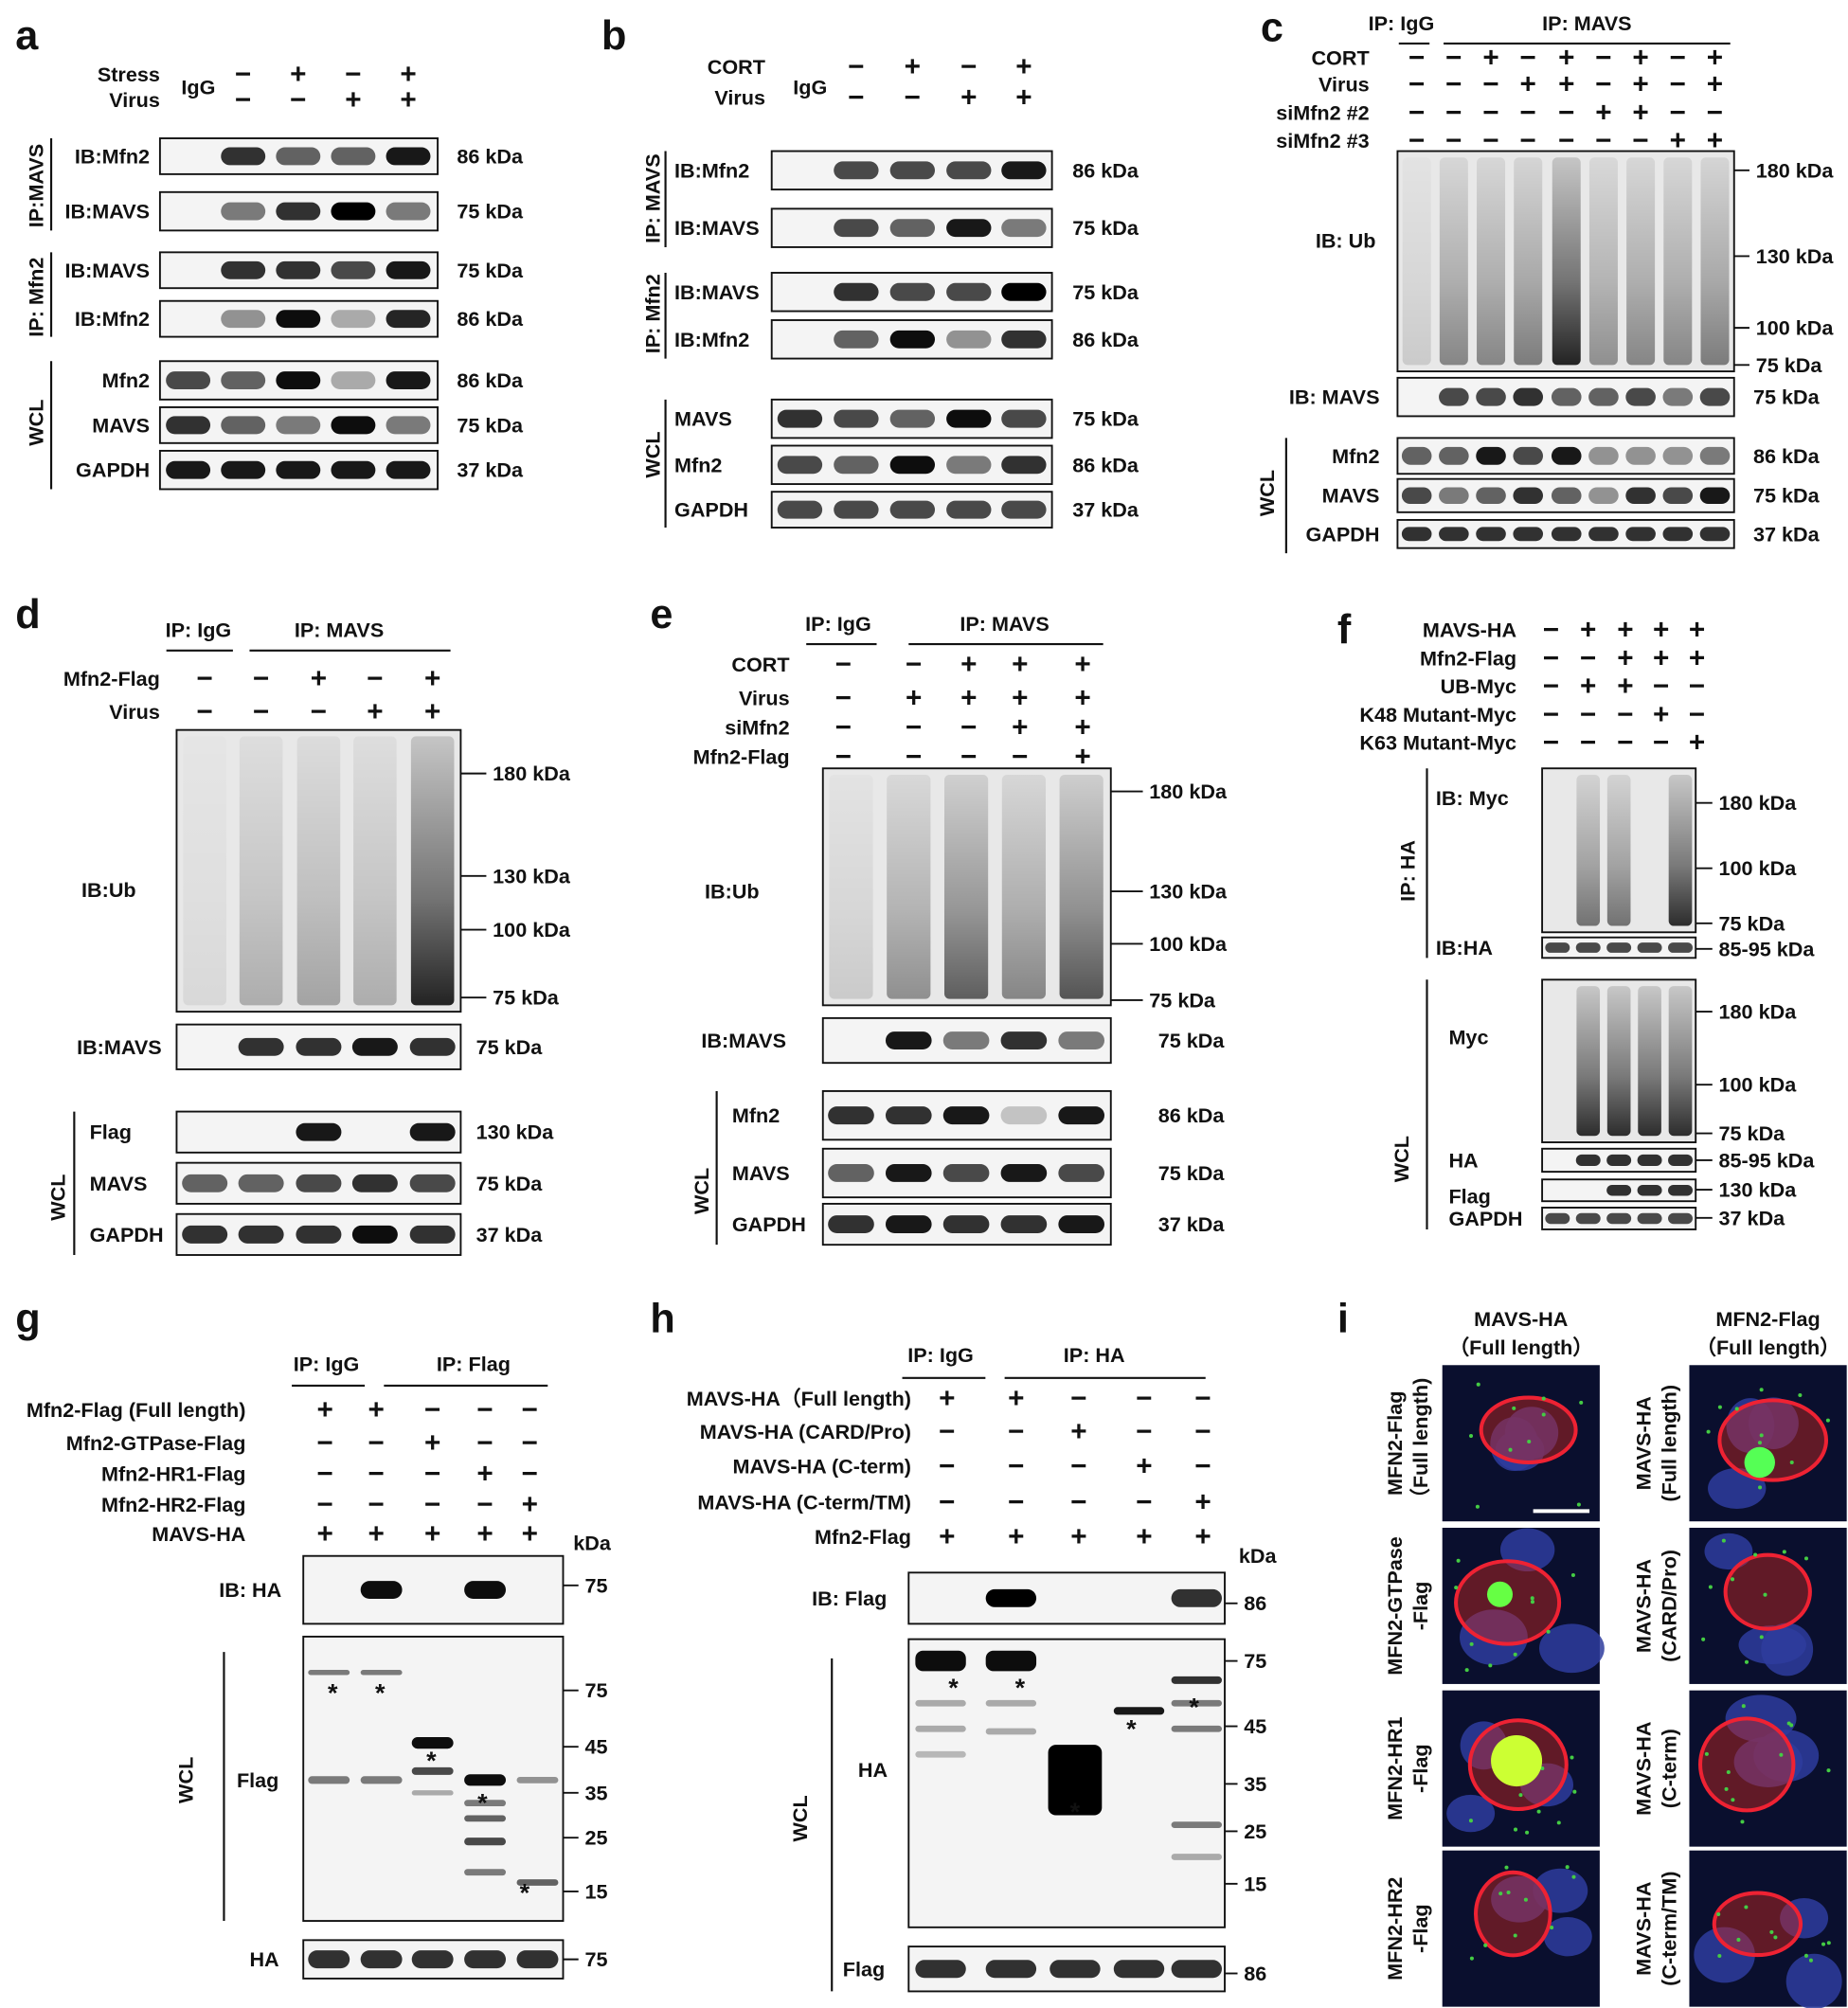  Describe the element at coordinates (35, 297) in the screenshot. I see `group-side-label: IP: Mfn2` at that location.